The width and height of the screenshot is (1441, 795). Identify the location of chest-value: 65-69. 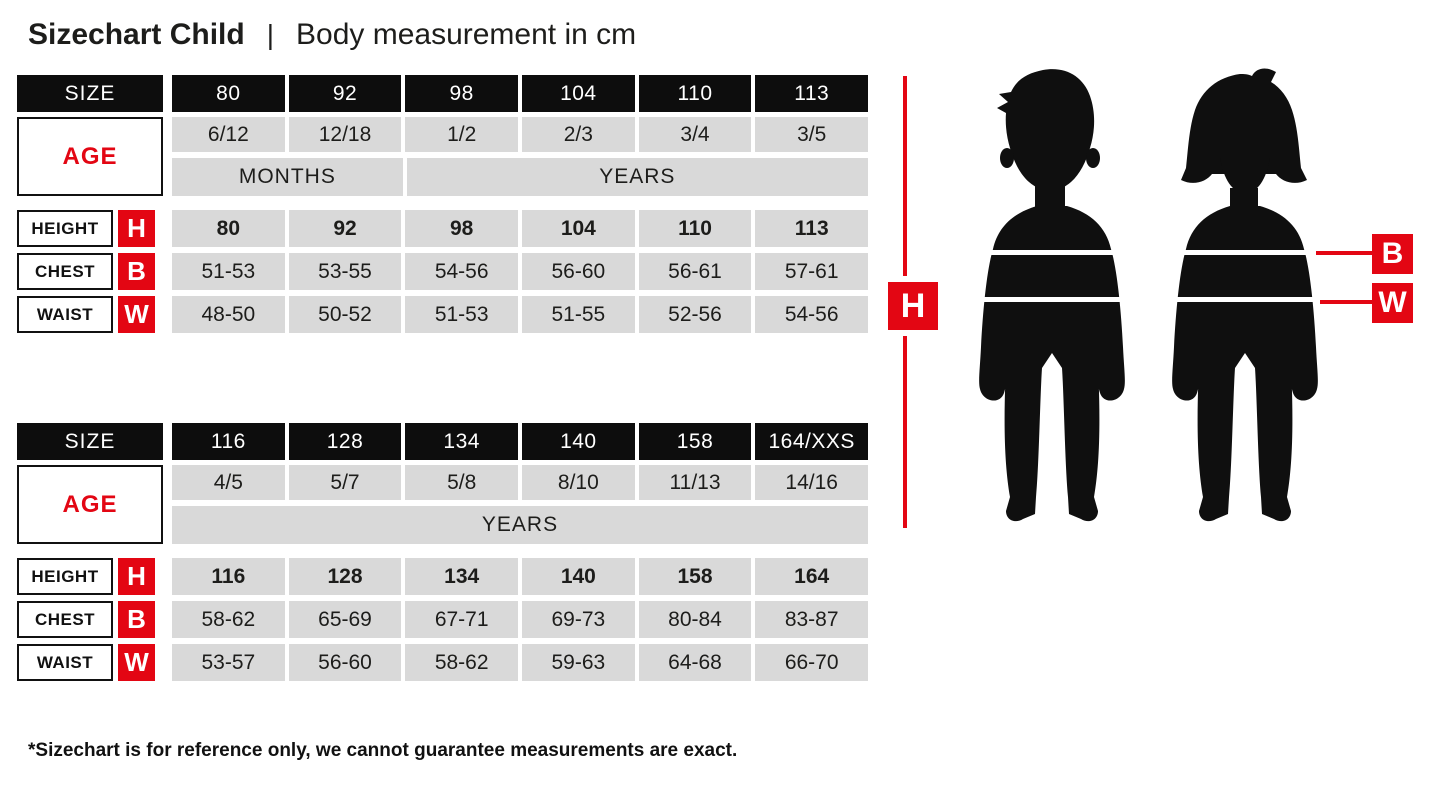
(345, 619).